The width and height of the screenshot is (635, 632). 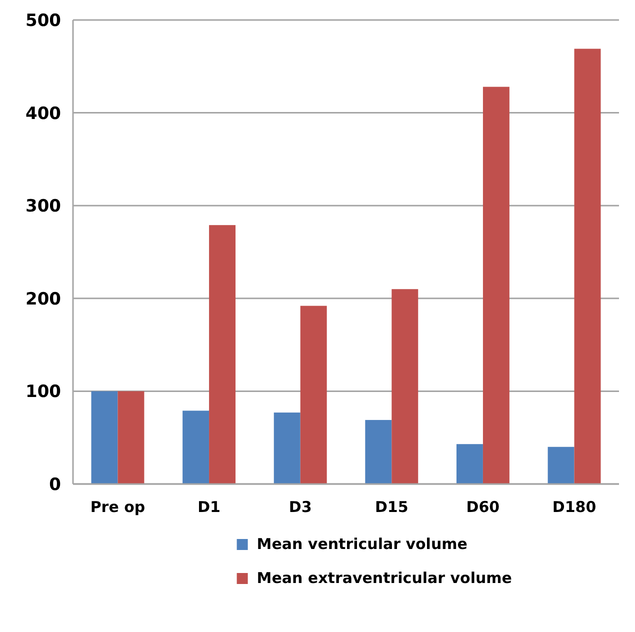 I want to click on legend-label: Mean ventricular volume, so click(x=362, y=544).